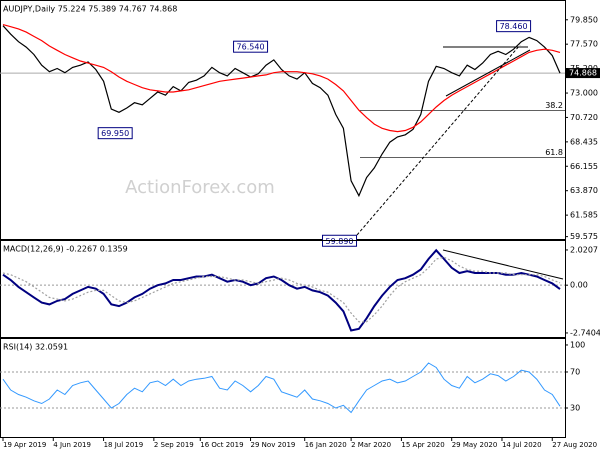 The width and height of the screenshot is (600, 450). Describe the element at coordinates (124, 445) in the screenshot. I see `x-tick-label: 18 Jul 2019` at that location.